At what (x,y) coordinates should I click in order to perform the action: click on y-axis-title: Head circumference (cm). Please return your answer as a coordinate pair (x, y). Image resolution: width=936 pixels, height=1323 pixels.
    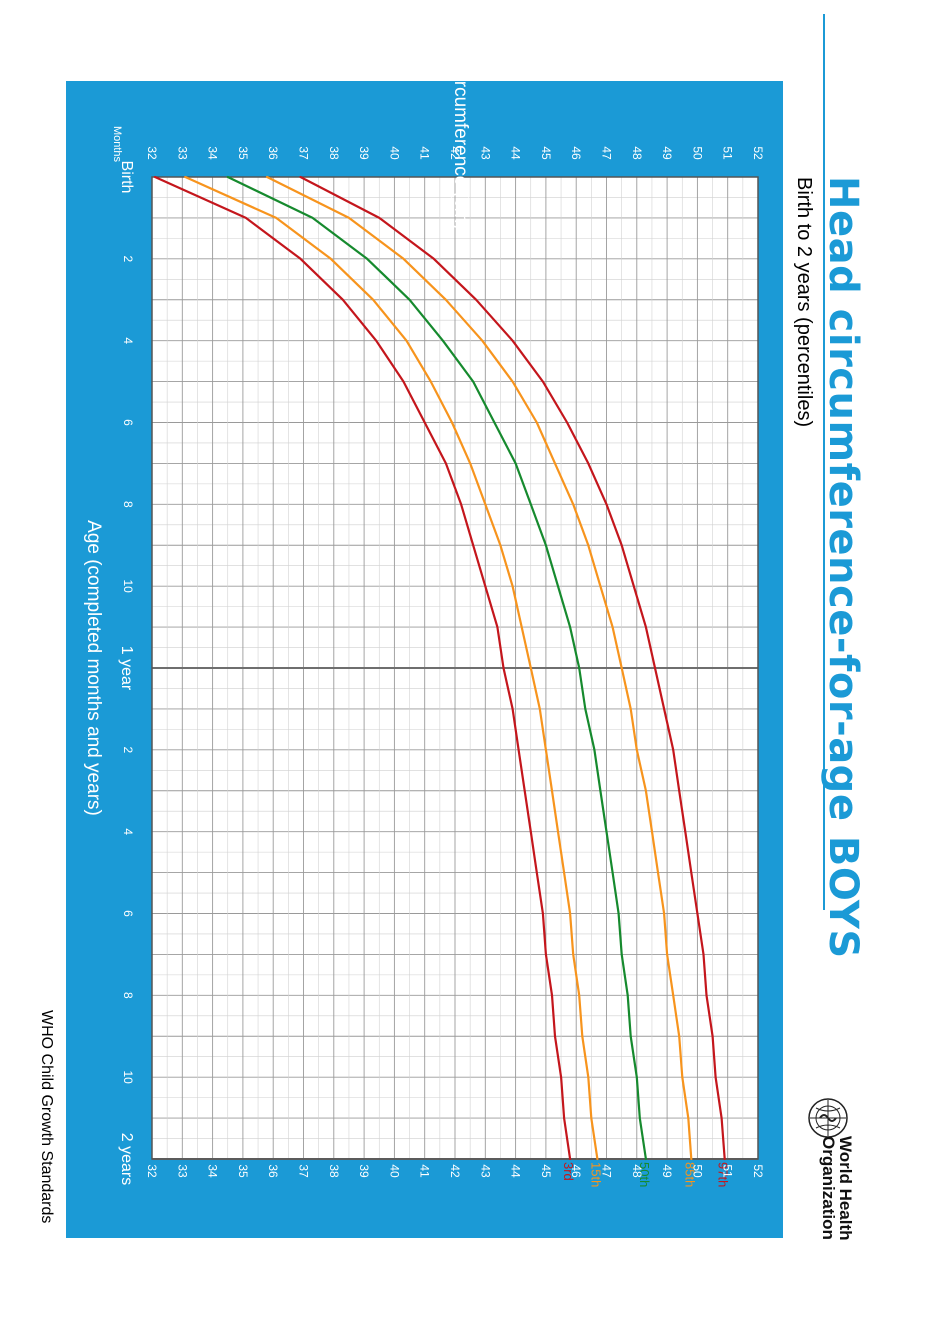
    Looking at the image, I should click on (460, 155).